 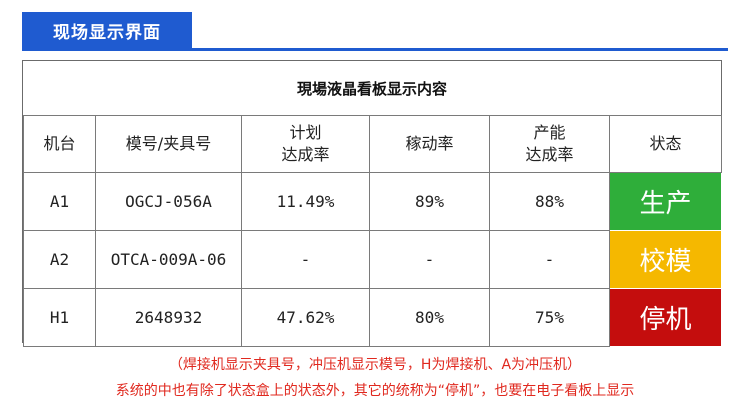 I want to click on note-line-1: （焊接机显示夹具号，冲压机显示模号，H为焊接机、A为冲压机）, so click(x=375, y=365).